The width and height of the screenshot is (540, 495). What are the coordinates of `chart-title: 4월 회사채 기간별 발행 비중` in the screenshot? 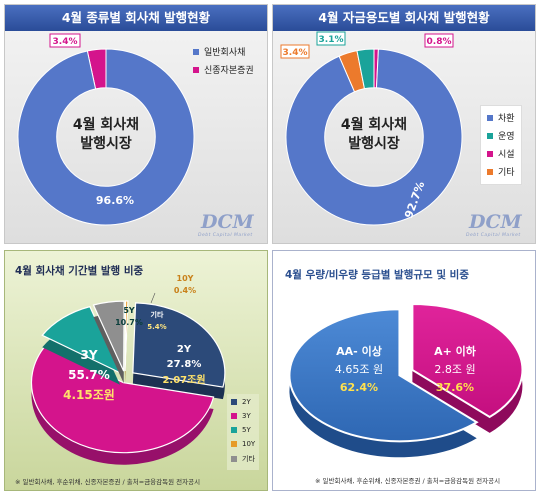 It's located at (79, 271).